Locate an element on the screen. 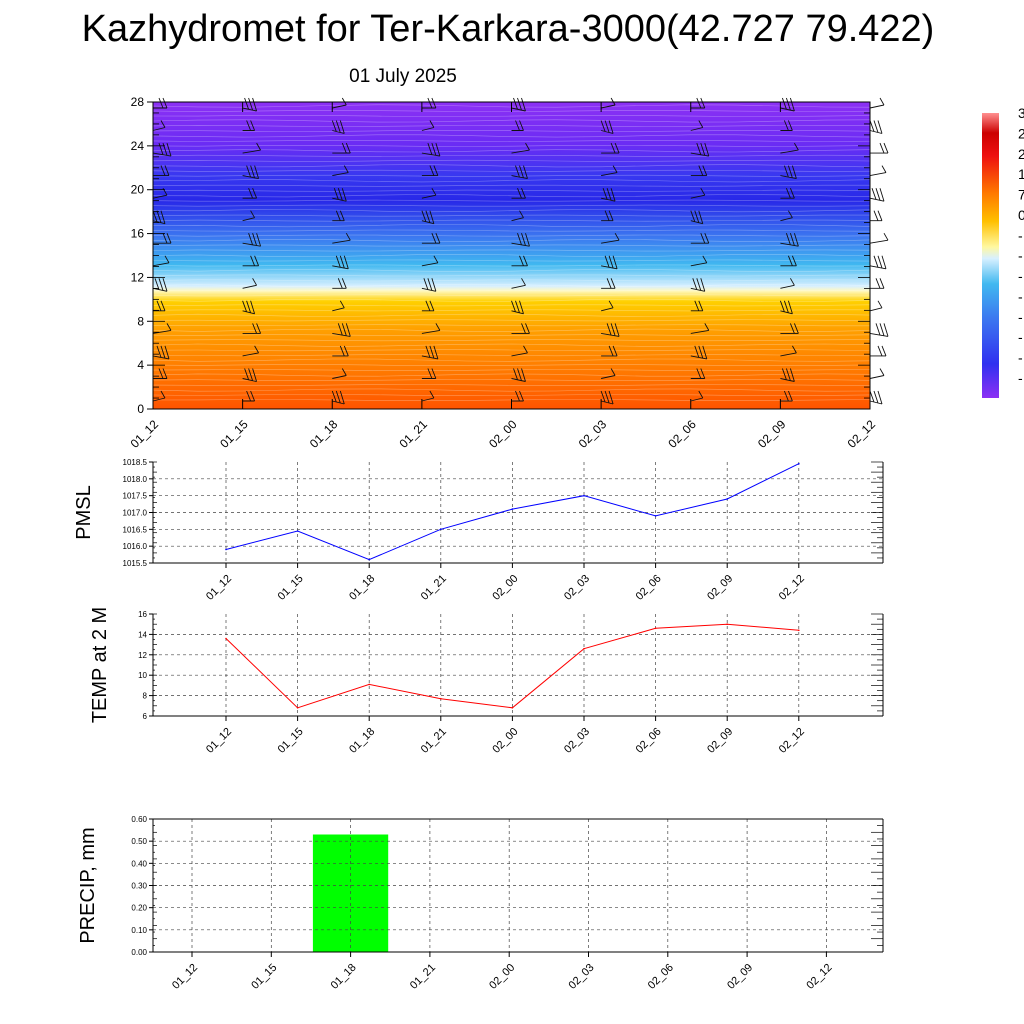 The width and height of the screenshot is (1024, 1024). profile-x-tick-label: 01_18 is located at coordinates (324, 434).